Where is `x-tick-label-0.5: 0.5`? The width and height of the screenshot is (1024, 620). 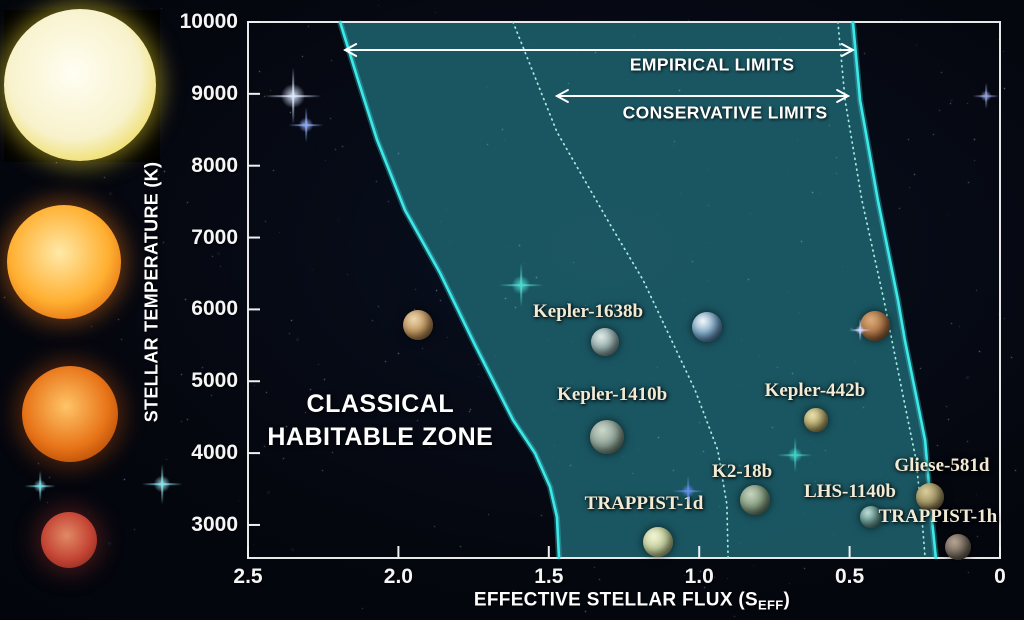
x-tick-label-0.5: 0.5 is located at coordinates (849, 576).